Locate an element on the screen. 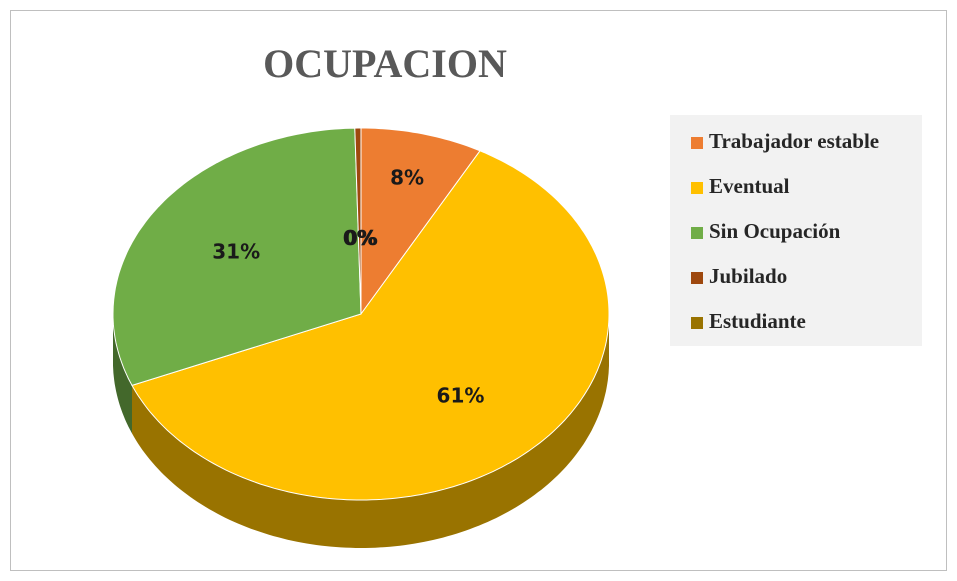 The image size is (957, 581). data-label: 61% is located at coordinates (461, 395).